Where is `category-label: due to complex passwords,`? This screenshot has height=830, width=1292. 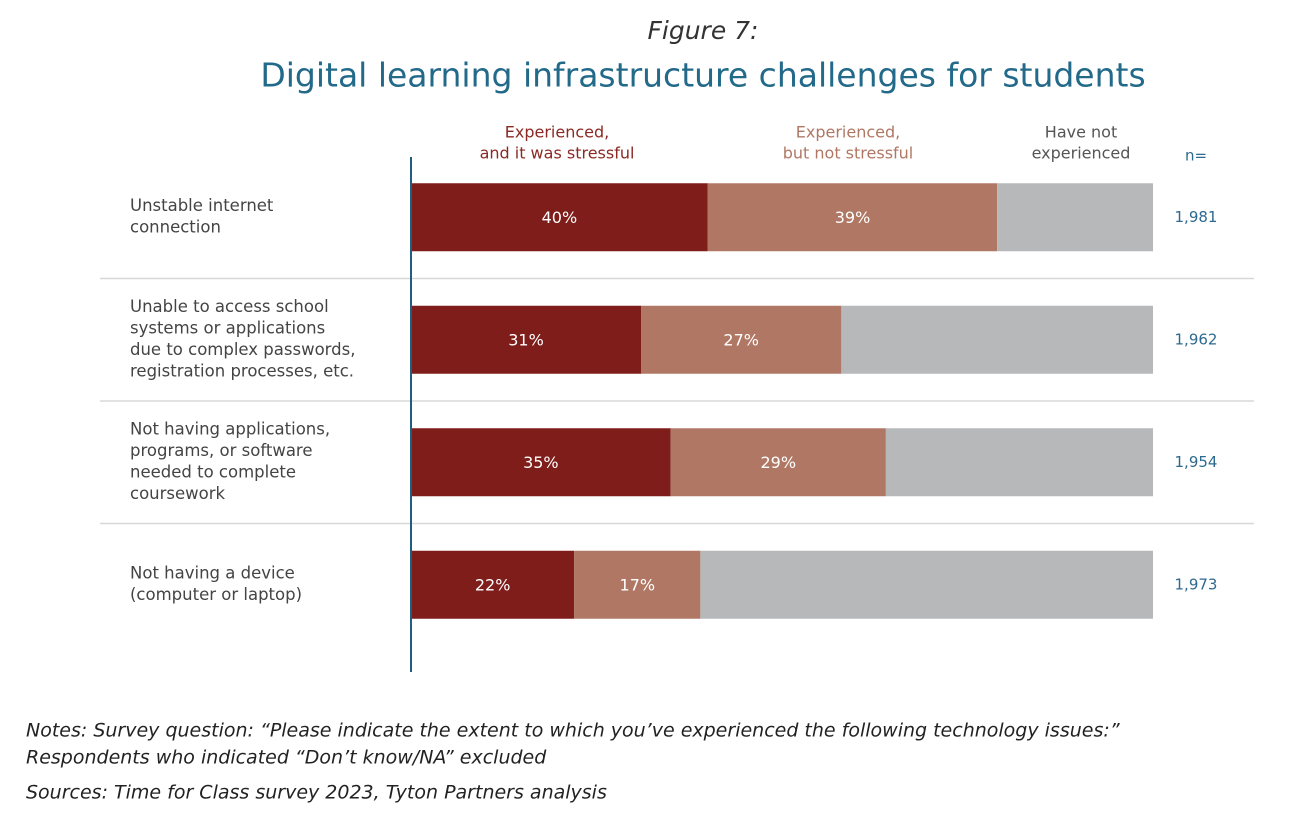
category-label: due to complex passwords, is located at coordinates (242, 349).